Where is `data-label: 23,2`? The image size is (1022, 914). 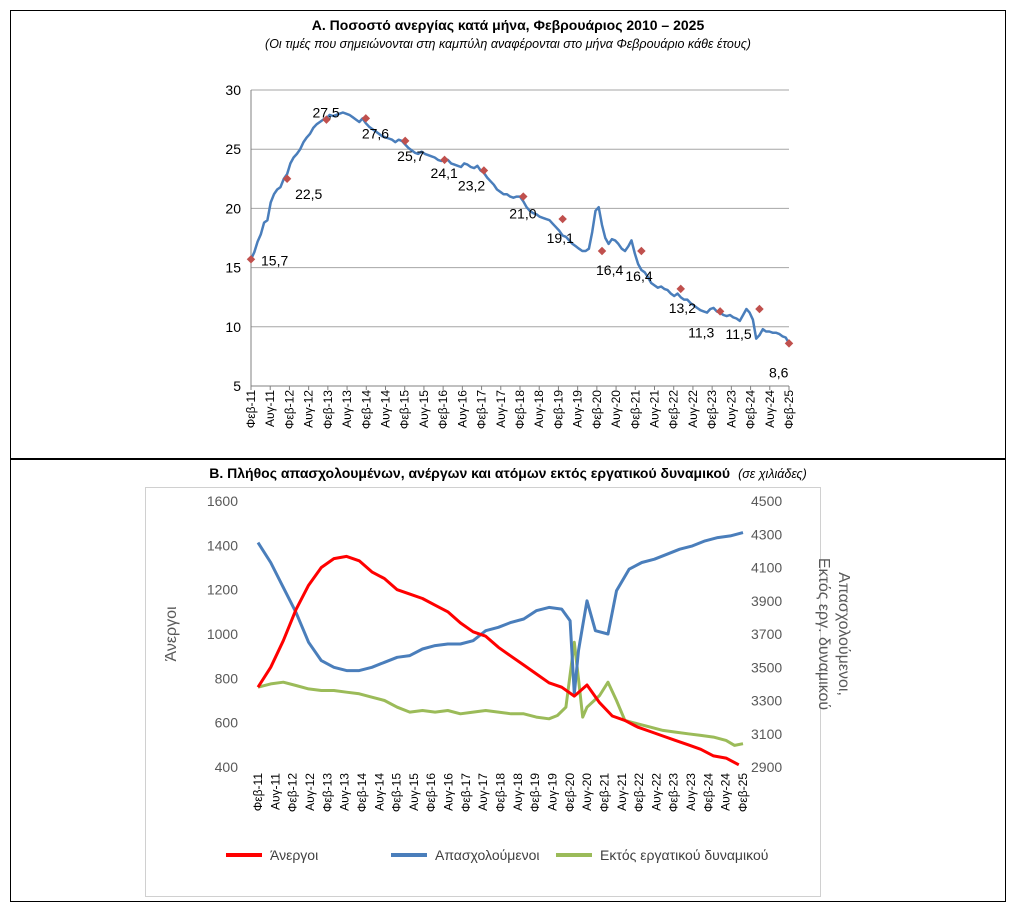
data-label: 23,2 is located at coordinates (471, 186).